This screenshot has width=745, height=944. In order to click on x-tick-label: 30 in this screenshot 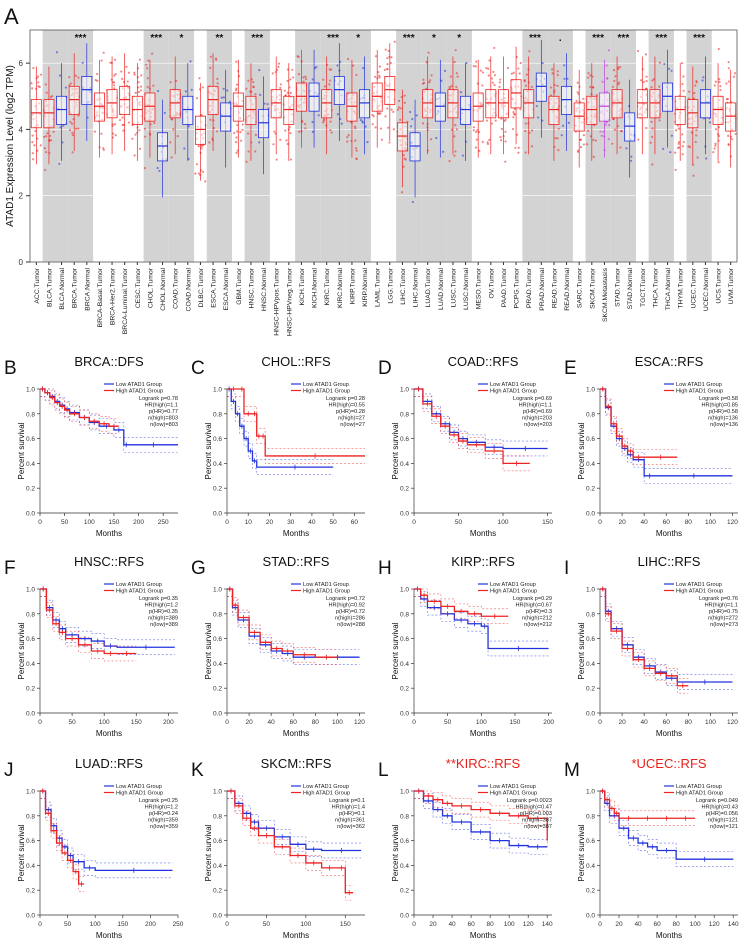, I will do `click(291, 522)`.